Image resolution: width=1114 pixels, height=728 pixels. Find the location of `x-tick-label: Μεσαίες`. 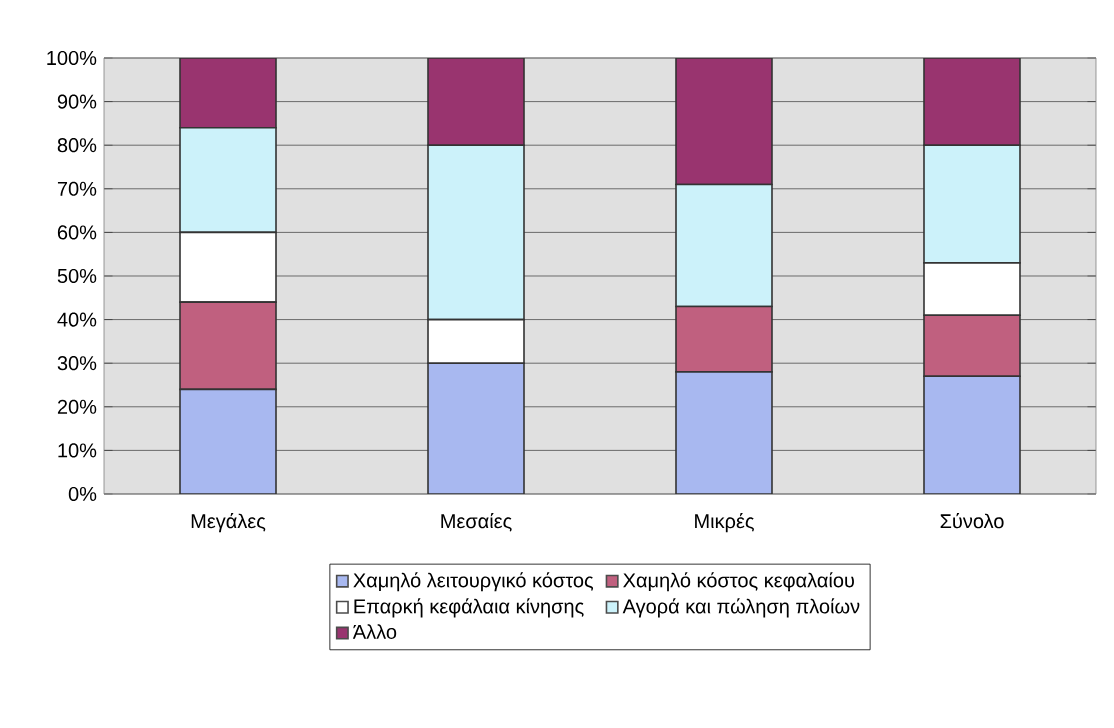

x-tick-label: Μεσαίες is located at coordinates (476, 522).